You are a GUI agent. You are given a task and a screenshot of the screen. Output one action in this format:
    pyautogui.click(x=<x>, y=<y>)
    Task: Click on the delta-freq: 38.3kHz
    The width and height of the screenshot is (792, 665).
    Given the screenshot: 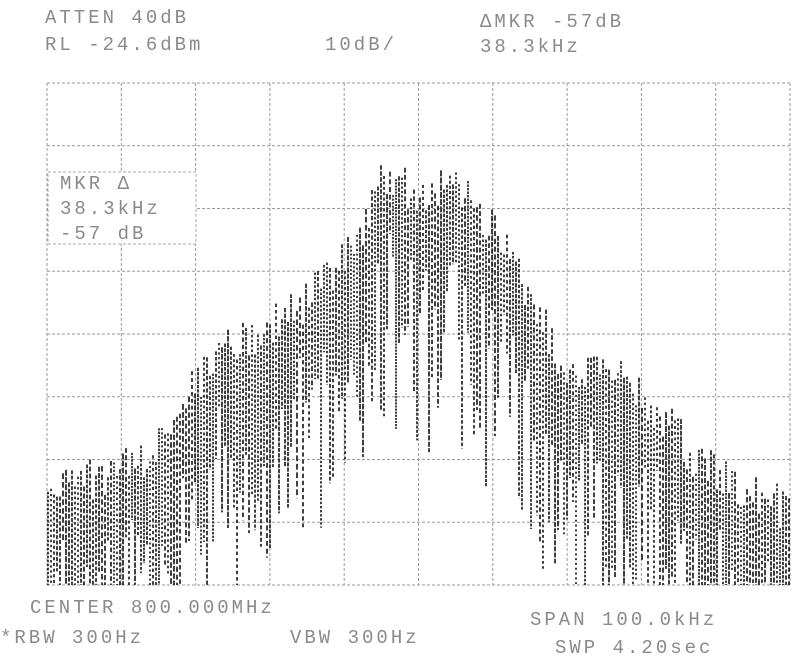 What is the action you would take?
    pyautogui.click(x=530, y=47)
    